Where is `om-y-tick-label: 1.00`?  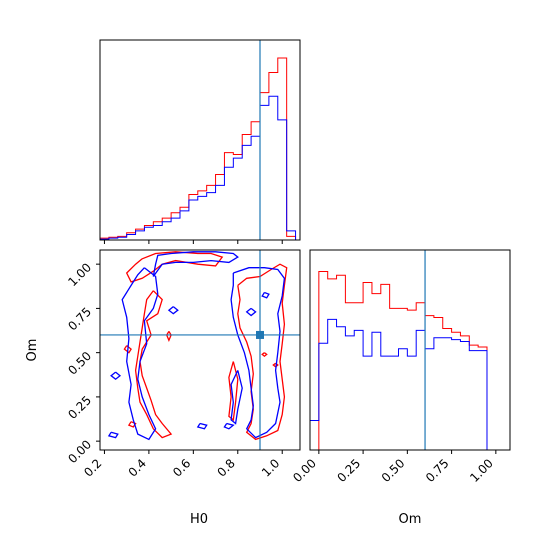
om-y-tick-label: 1.00 is located at coordinates (79, 274).